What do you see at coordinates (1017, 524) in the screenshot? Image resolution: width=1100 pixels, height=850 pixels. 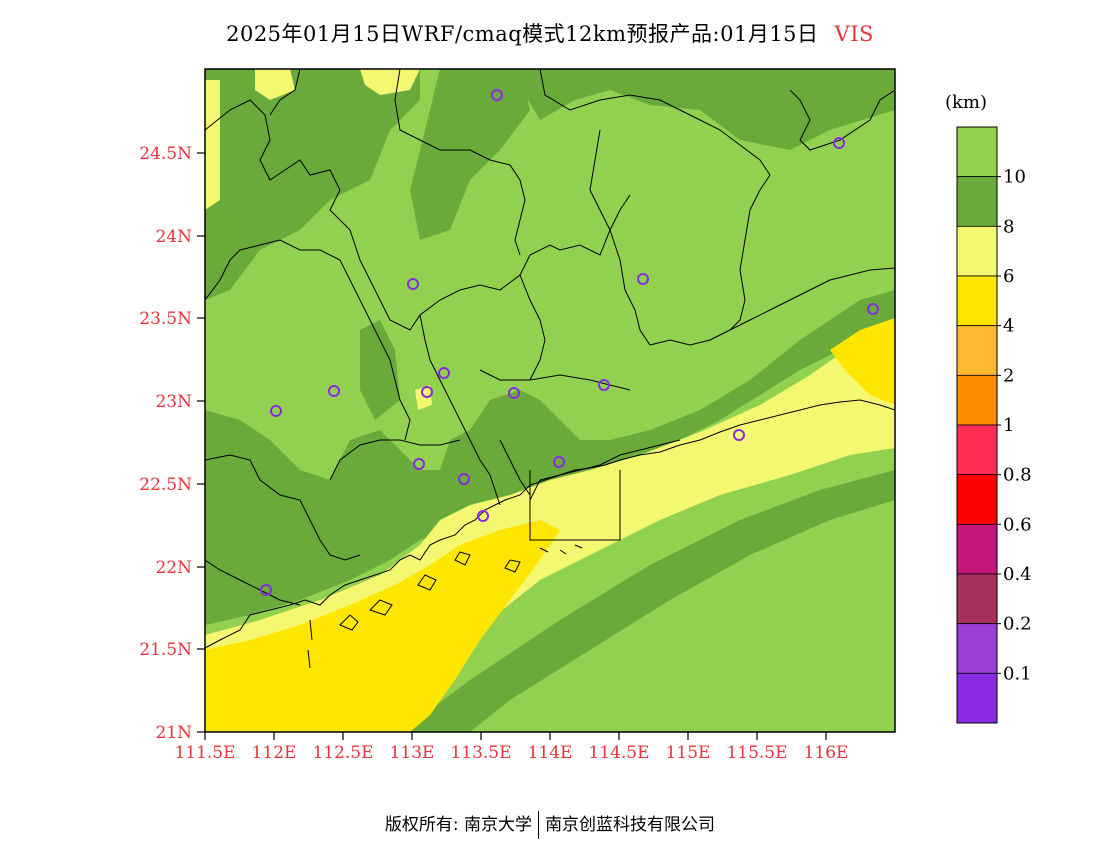 I see `legend-label: 0.6` at bounding box center [1017, 524].